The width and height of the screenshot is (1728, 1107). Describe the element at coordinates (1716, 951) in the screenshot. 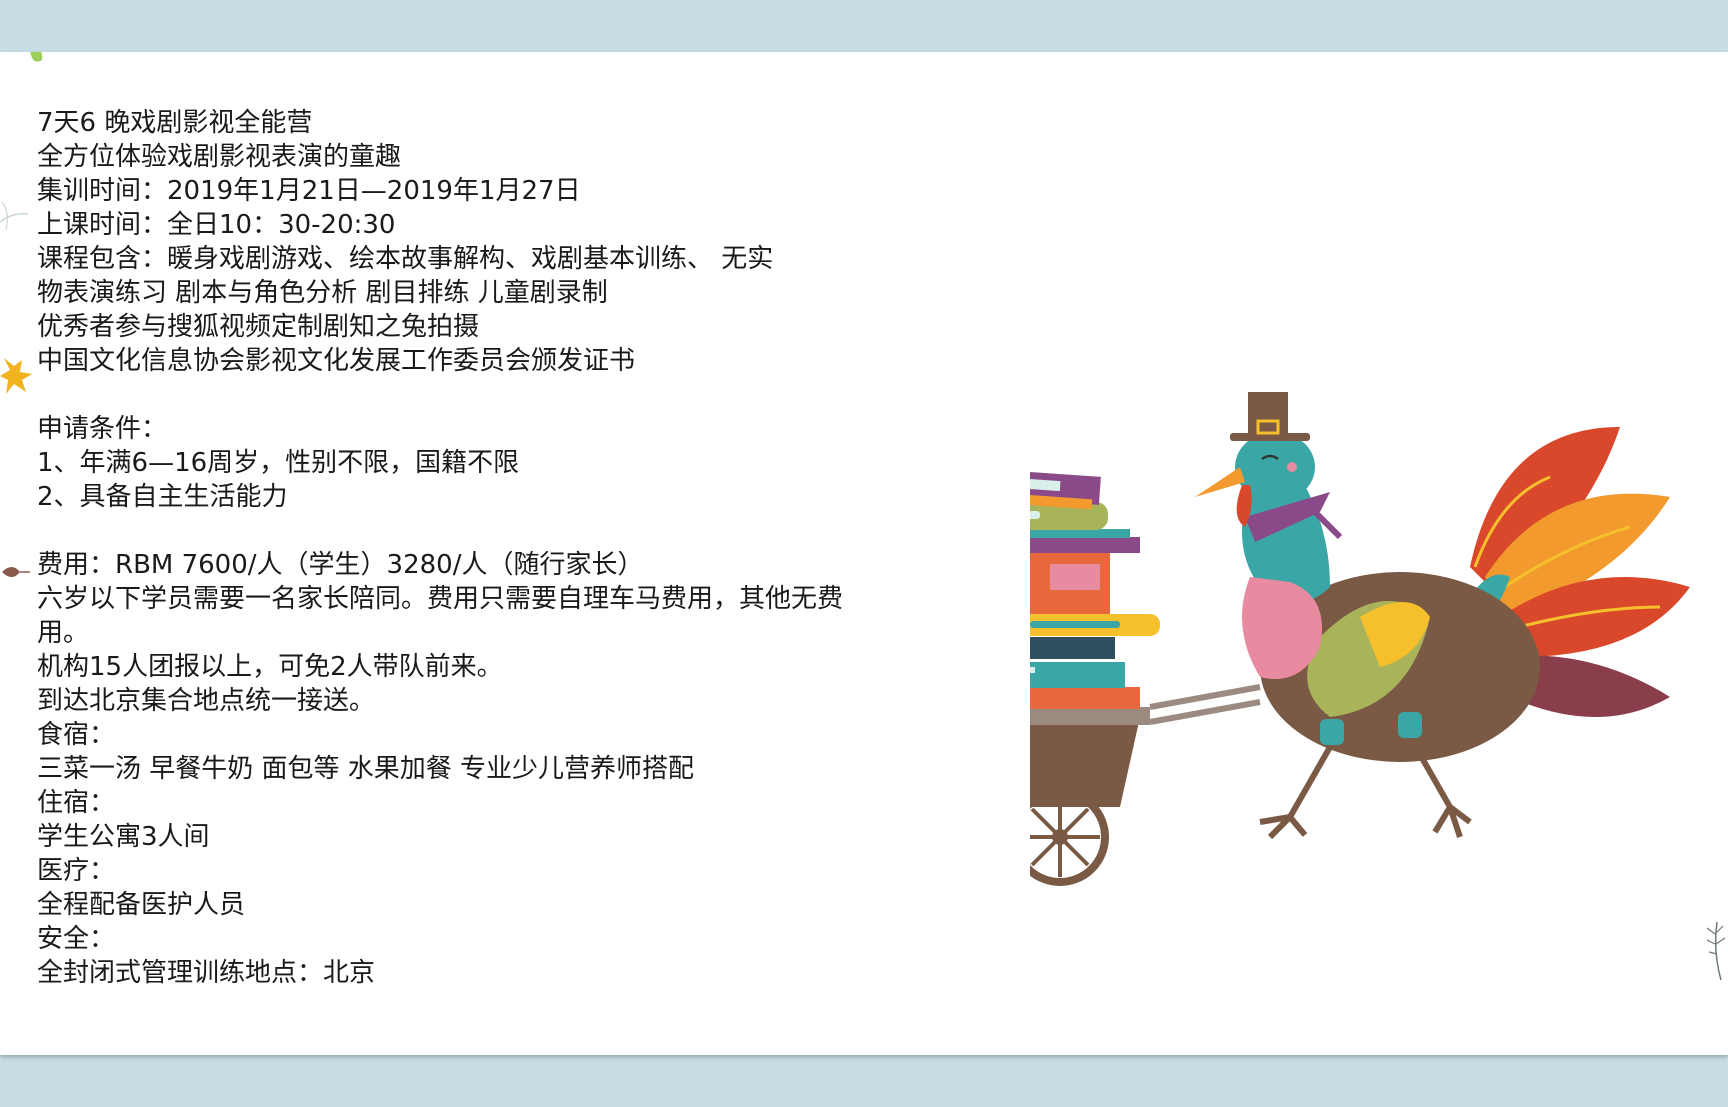

I see `fern-sketch-icon` at that location.